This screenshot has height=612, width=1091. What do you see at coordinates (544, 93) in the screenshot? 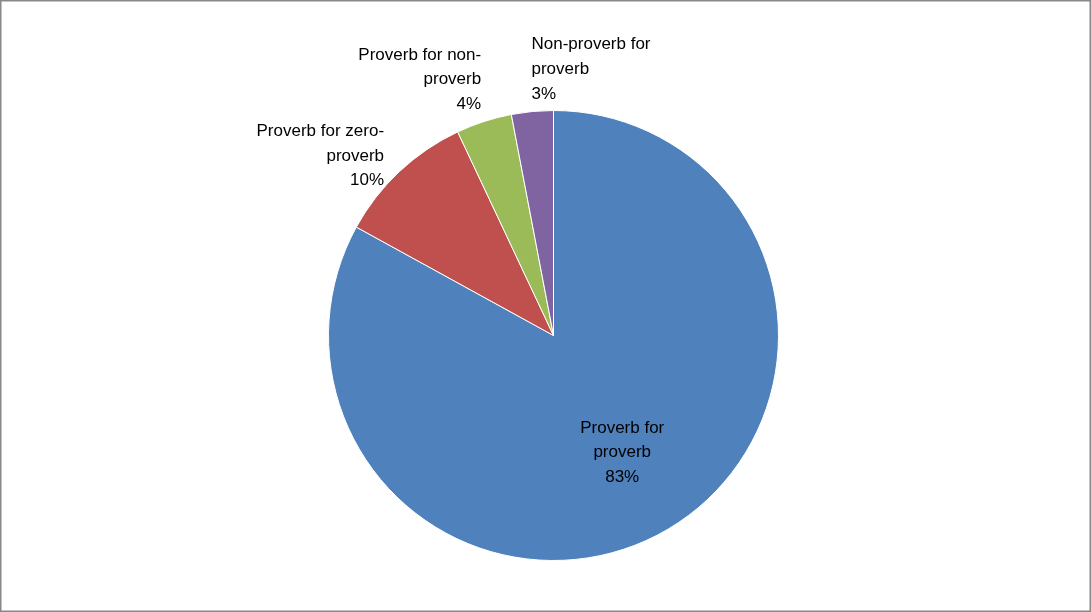
I see `data-label: 3%` at bounding box center [544, 93].